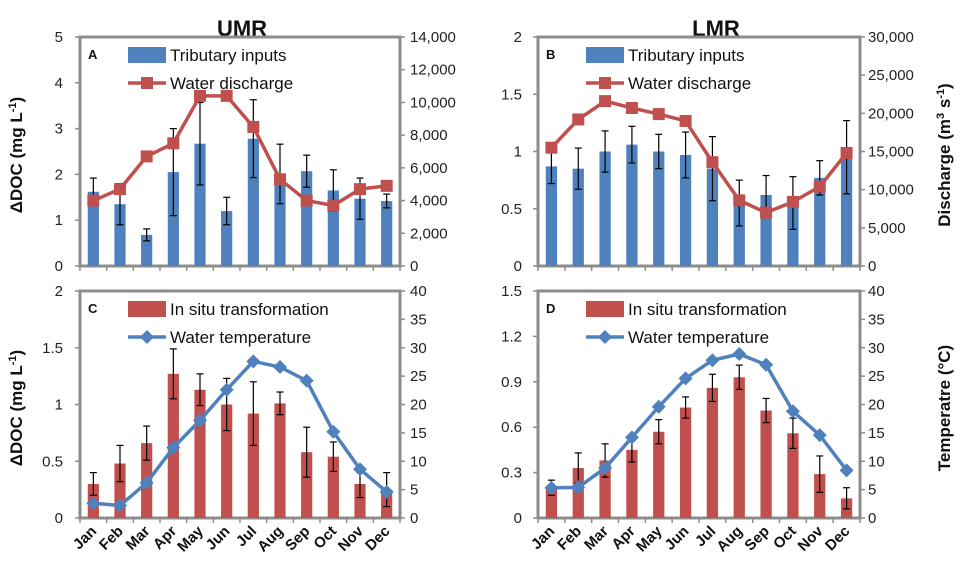  Describe the element at coordinates (837, 538) in the screenshot. I see `panel-d-x-label-dec: Dec` at that location.